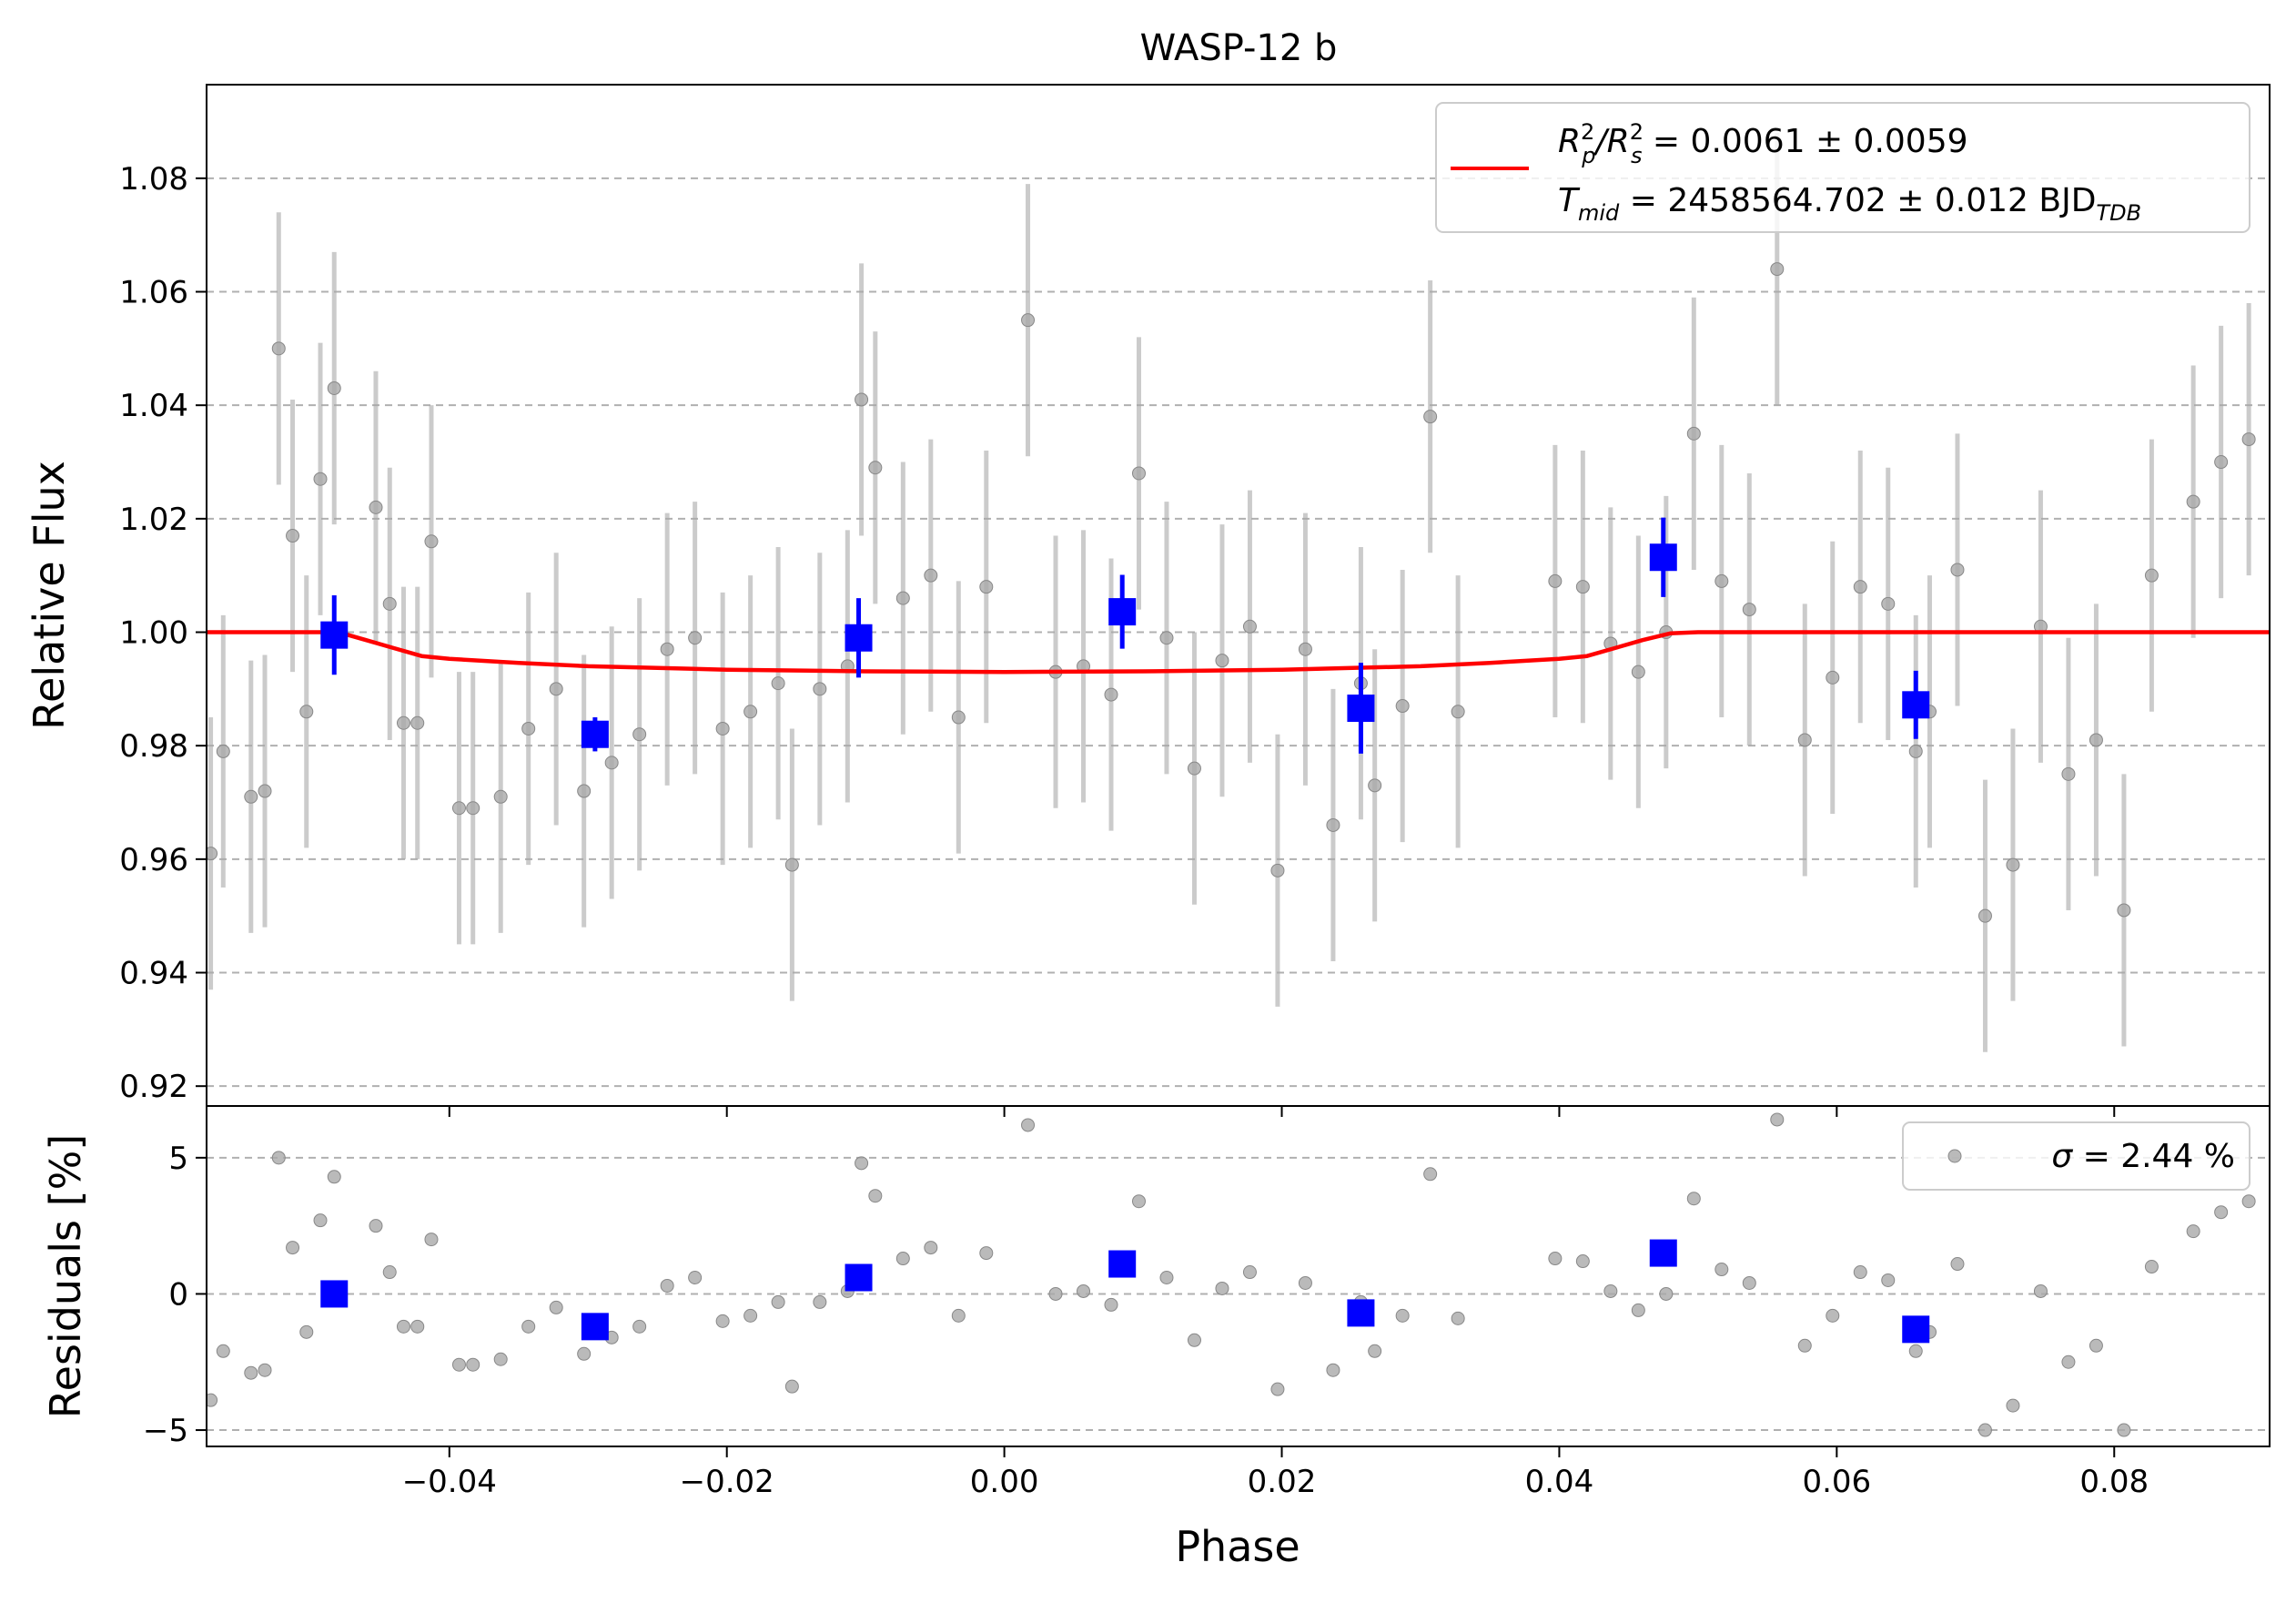  I want to click on flux-x-ticks, so click(1282, 1111).